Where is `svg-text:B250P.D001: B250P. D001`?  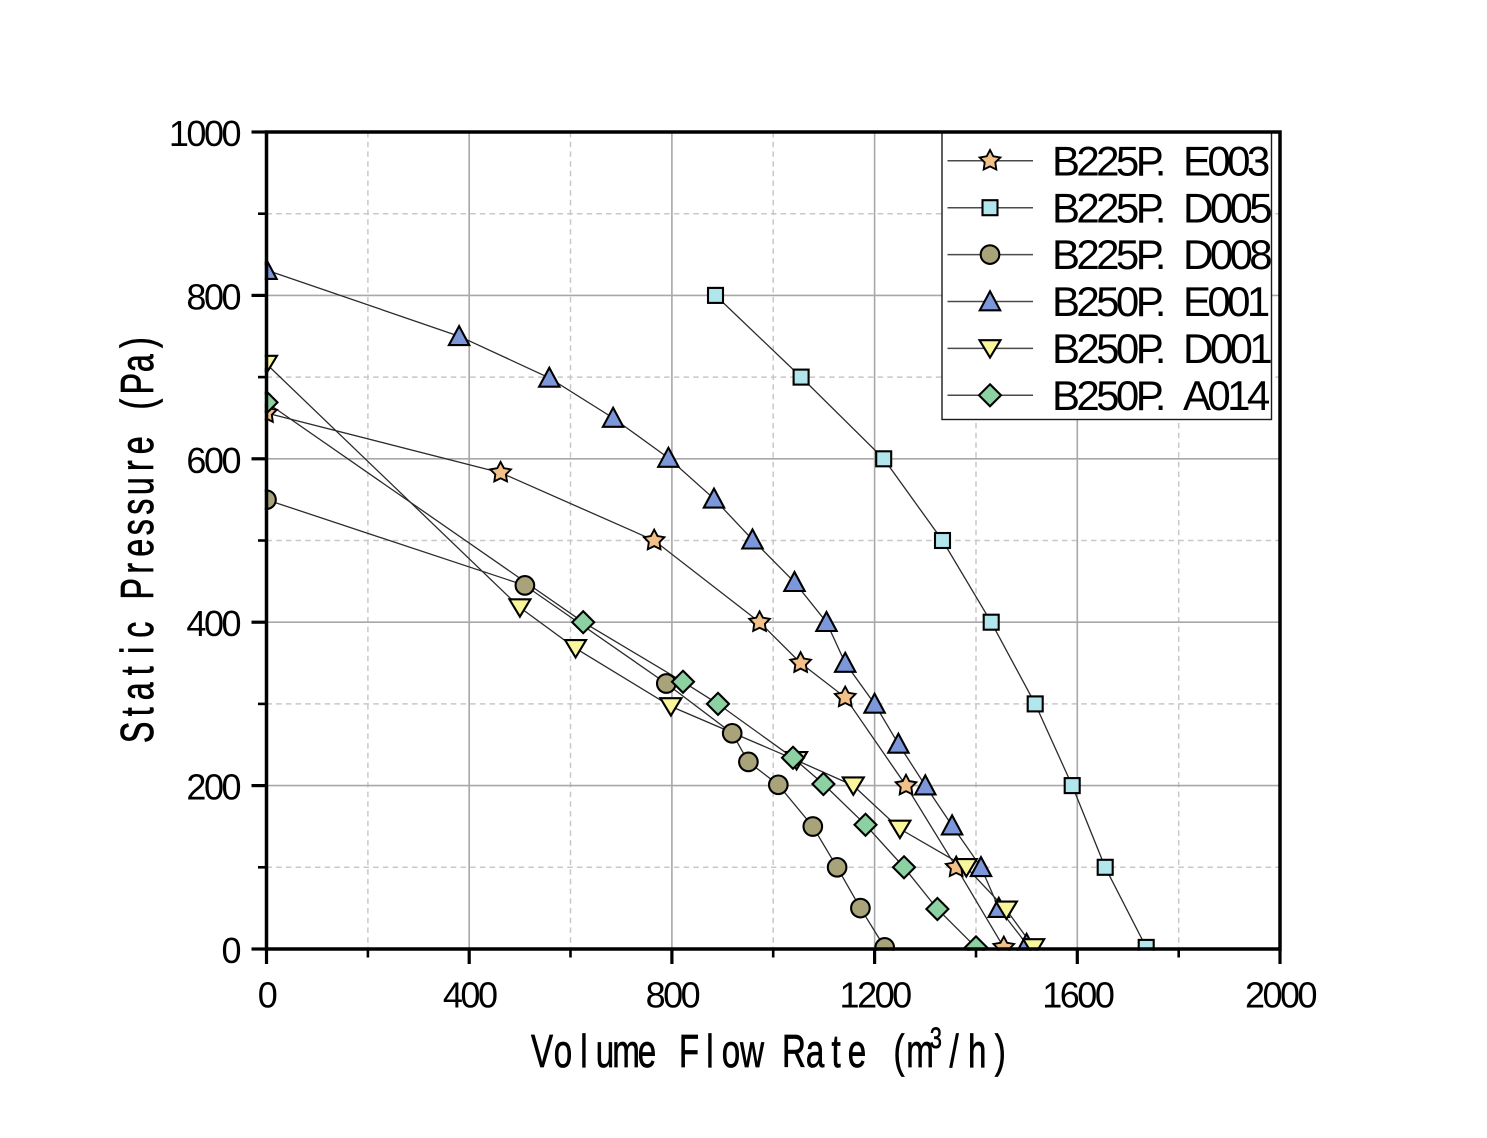
svg-text:B250P.D001: B250P. D001 is located at coordinates (1161, 348).